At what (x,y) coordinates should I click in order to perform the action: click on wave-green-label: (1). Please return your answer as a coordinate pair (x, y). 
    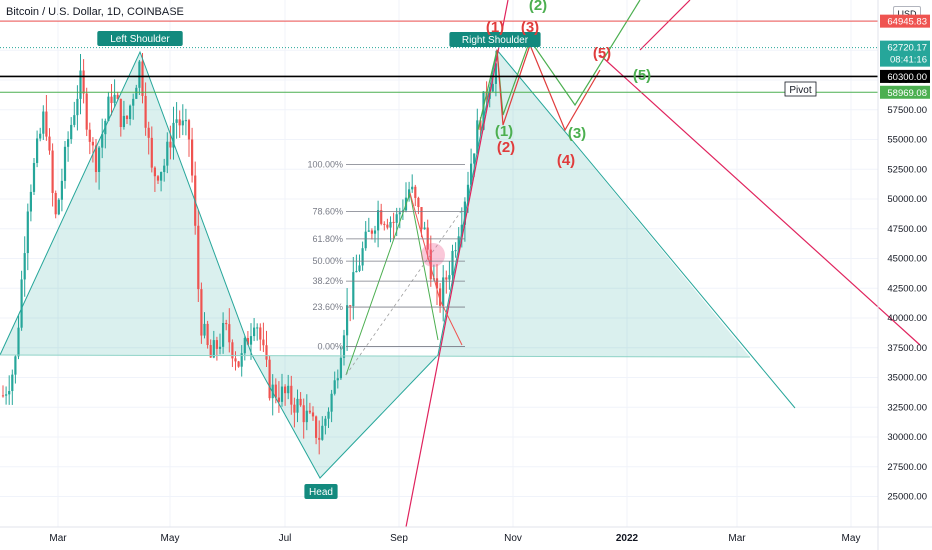
    Looking at the image, I should click on (504, 131).